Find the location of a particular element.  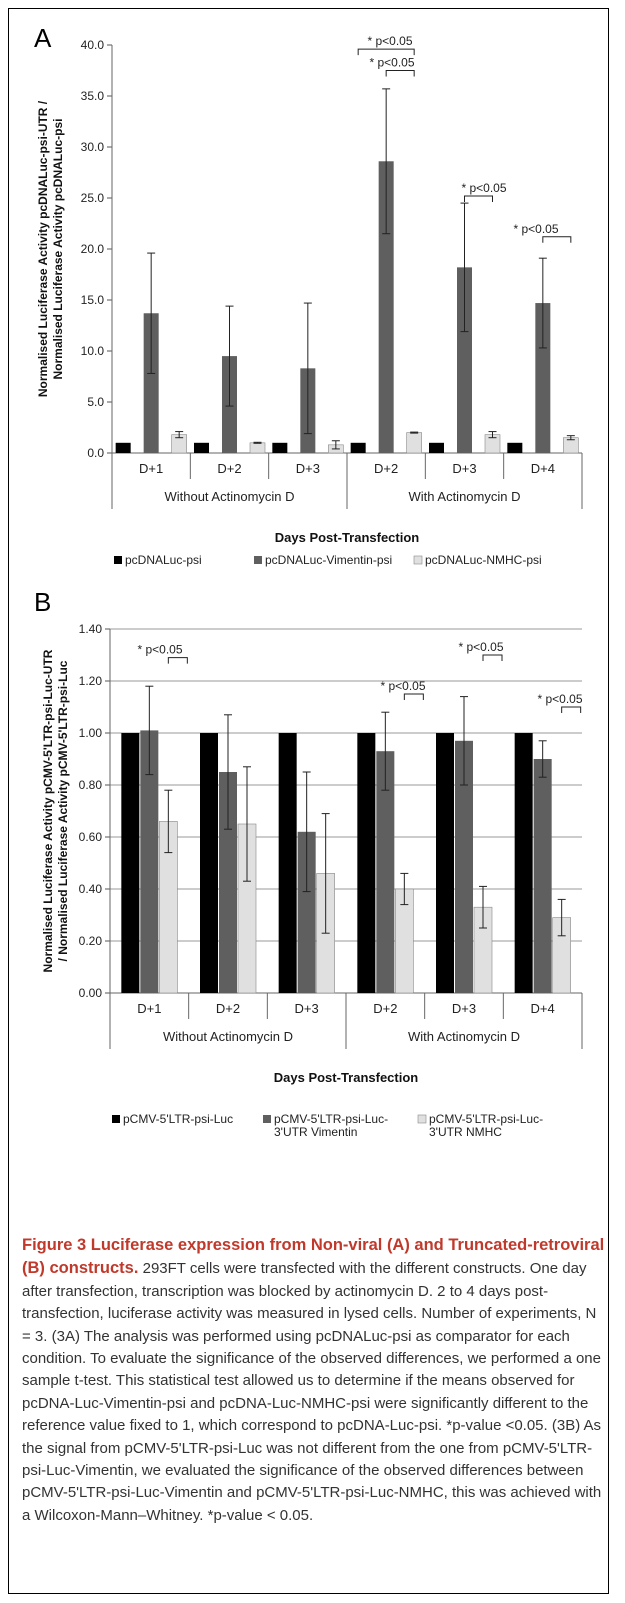

y-tick-label: 1.00 is located at coordinates (91, 733).